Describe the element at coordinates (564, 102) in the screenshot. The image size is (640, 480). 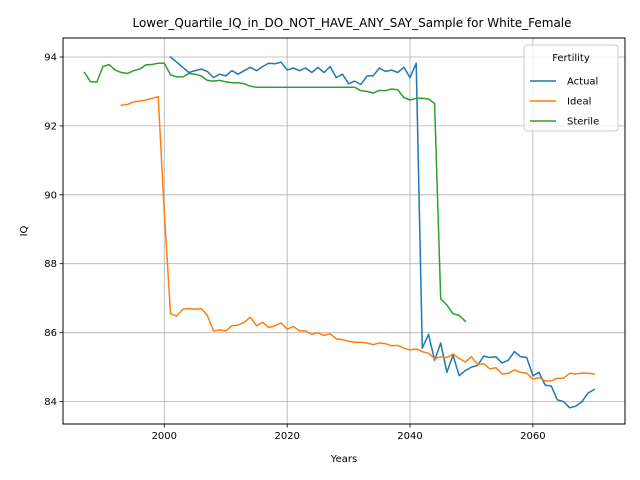
I see `legend-entries: Actual Ideal Sterile` at that location.